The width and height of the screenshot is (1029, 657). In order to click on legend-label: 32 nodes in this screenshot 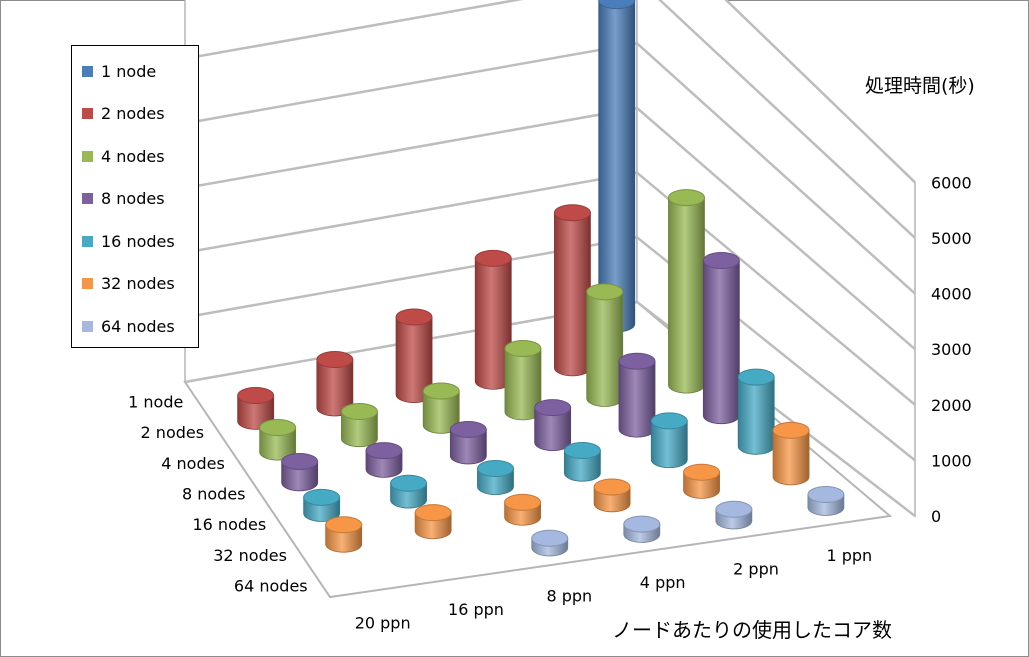, I will do `click(138, 283)`.